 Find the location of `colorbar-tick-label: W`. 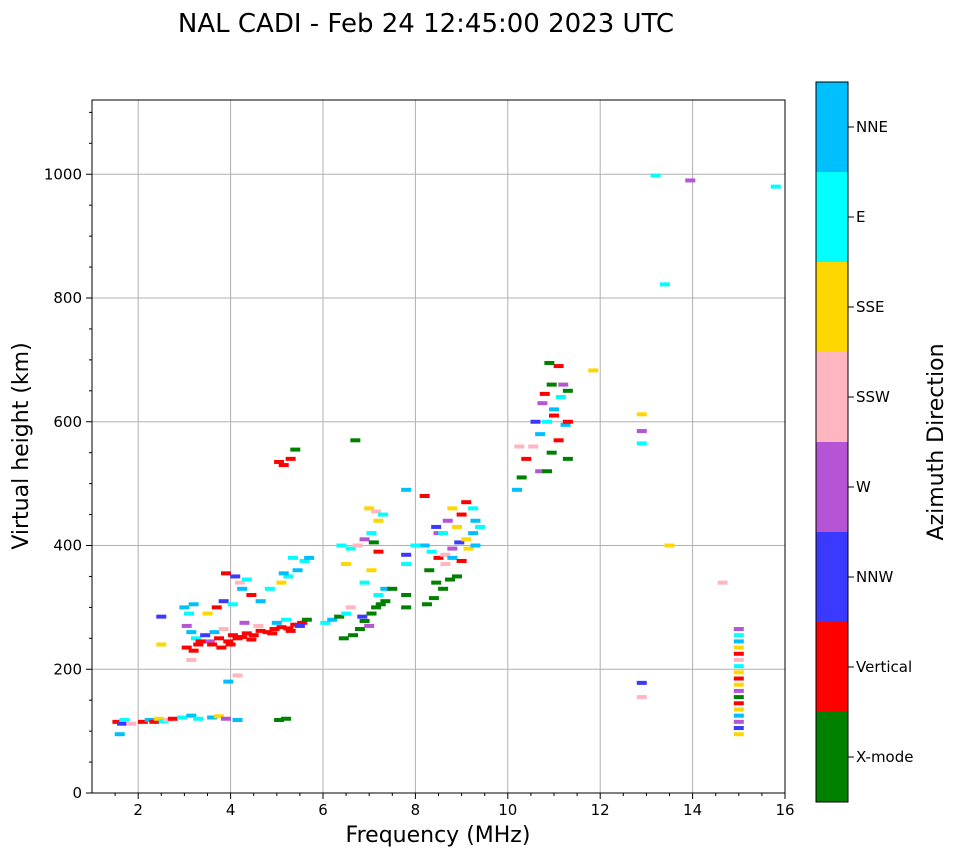

colorbar-tick-label: W is located at coordinates (863, 487).